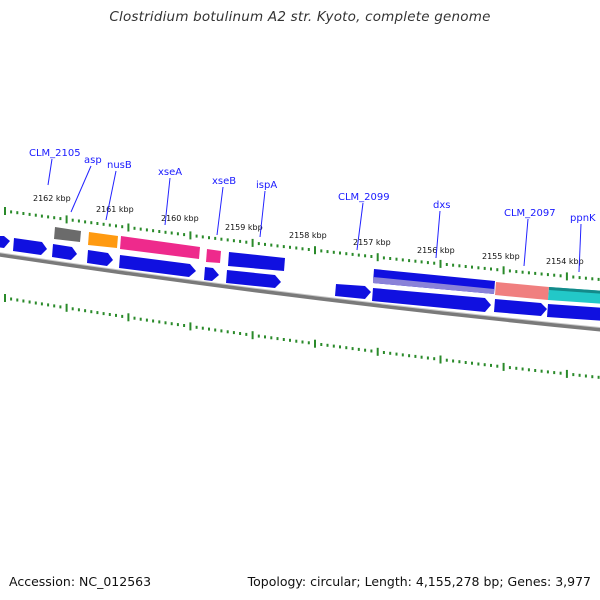 The height and width of the screenshot is (600, 600). What do you see at coordinates (441, 205) in the screenshot?
I see `gene-label-dxs: dxs` at bounding box center [441, 205].